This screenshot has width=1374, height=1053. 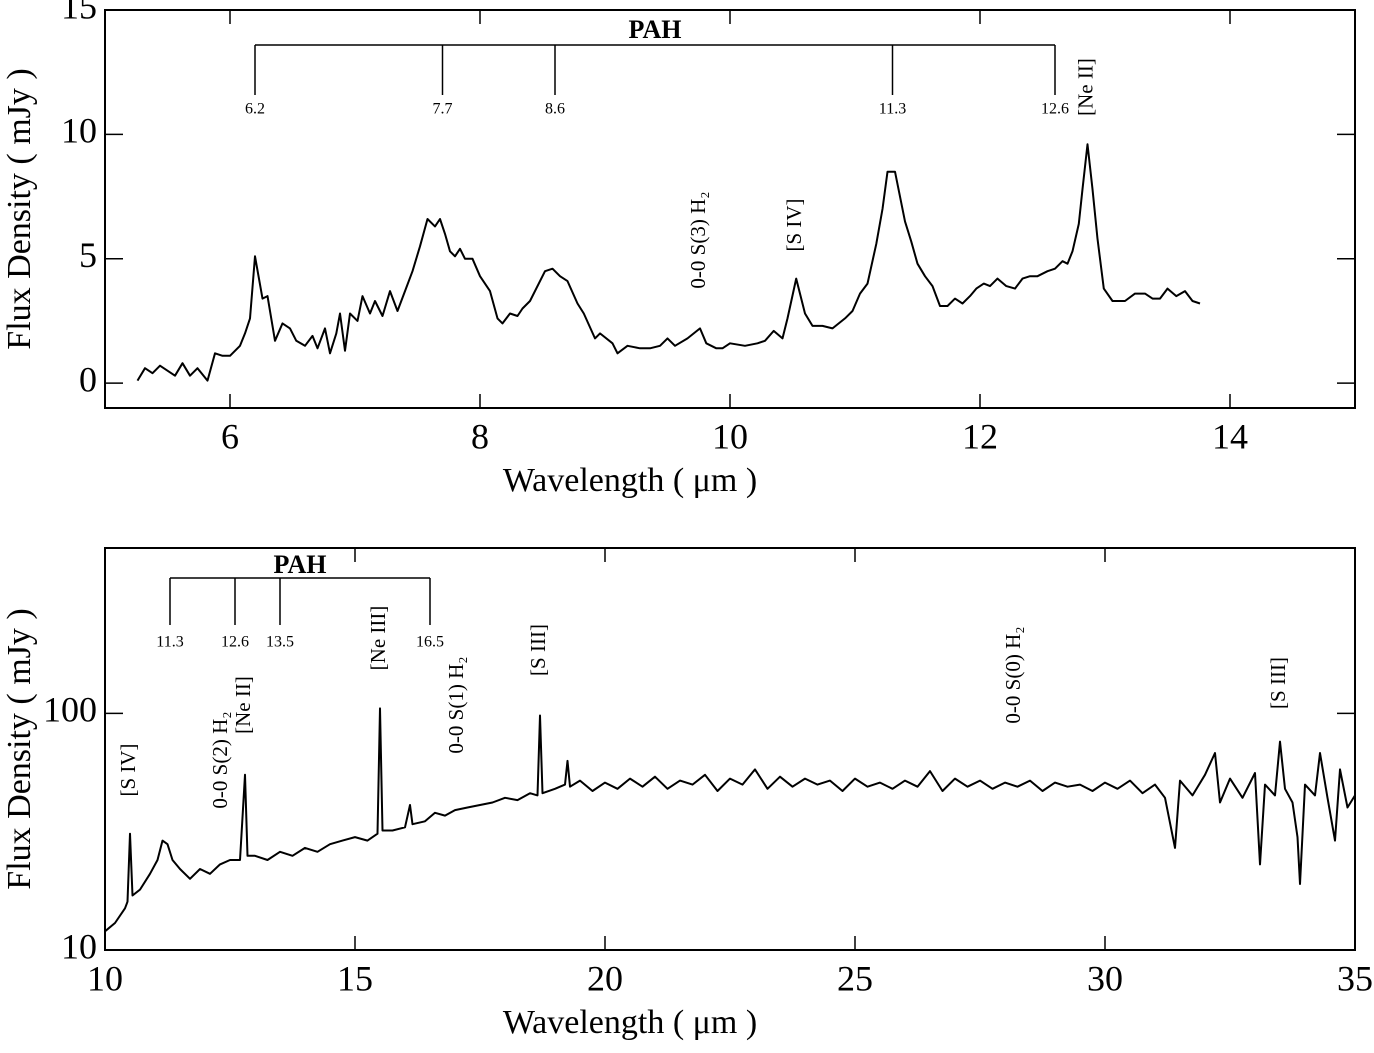 I want to click on x-tick-label: 20, so click(x=605, y=978).